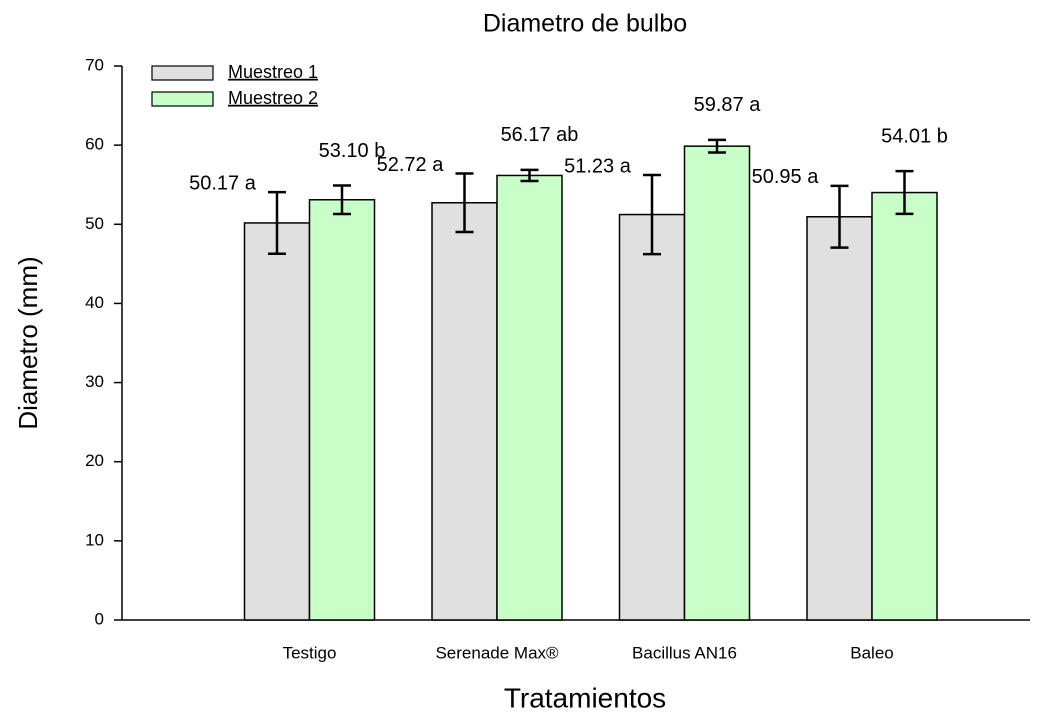 This screenshot has height=722, width=1049. I want to click on y-tick-label: 30, so click(94, 381).